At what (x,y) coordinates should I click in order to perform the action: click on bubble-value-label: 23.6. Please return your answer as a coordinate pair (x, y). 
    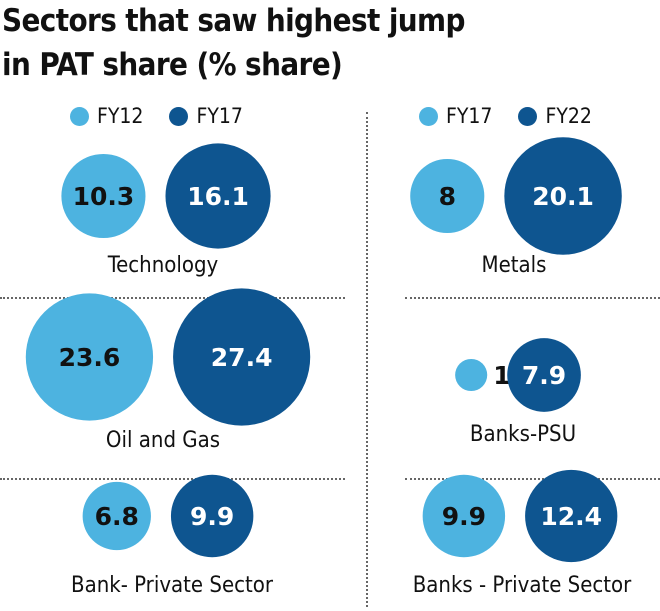
    Looking at the image, I should click on (90, 357).